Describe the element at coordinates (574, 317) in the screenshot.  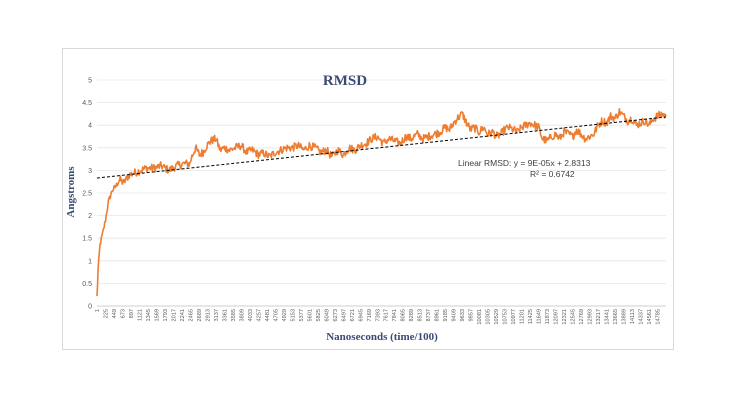
I see `x-tick-label: 12545` at that location.